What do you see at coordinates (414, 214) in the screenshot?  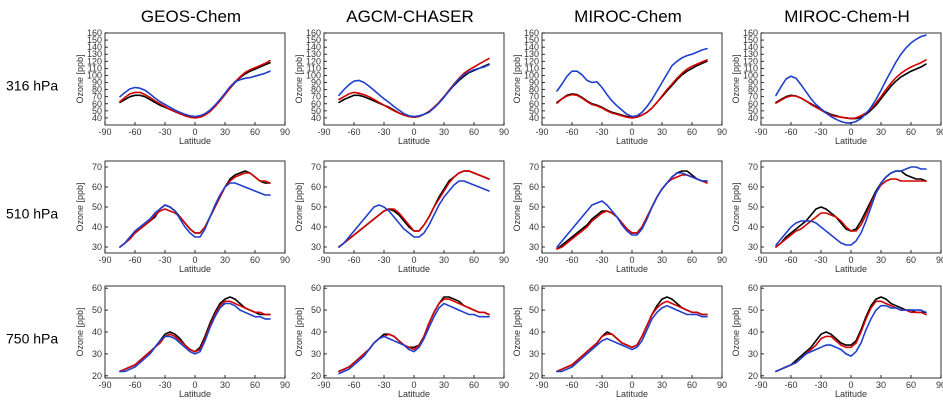 I see `panel-510-hpa-agcm-chaser-blue-line` at bounding box center [414, 214].